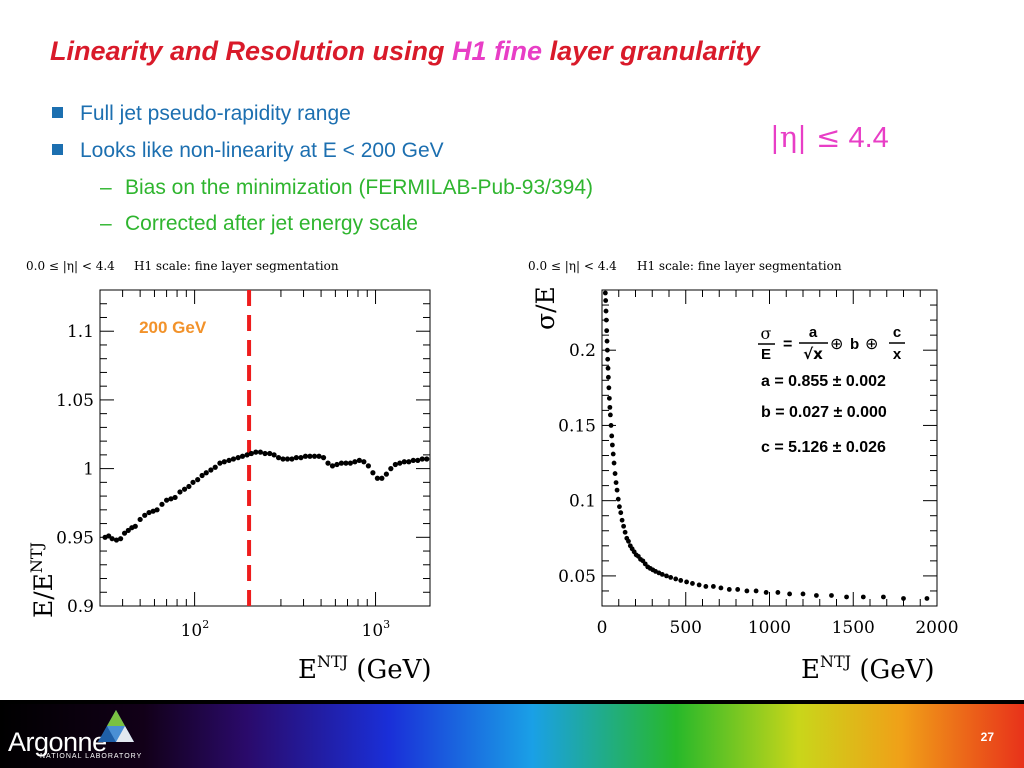 The image size is (1024, 768). What do you see at coordinates (259, 224) in the screenshot?
I see `subbullet-2: – Corrected after jet energy scale` at bounding box center [259, 224].